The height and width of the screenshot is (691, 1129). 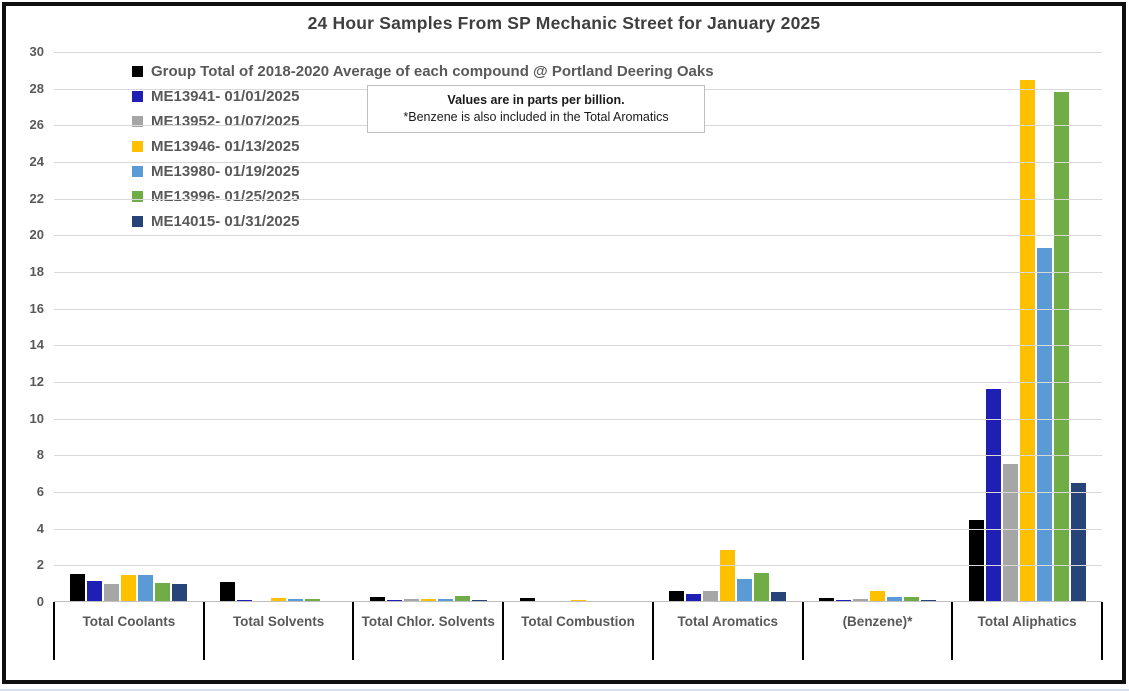 I want to click on legend-label: ME13980- 01/19/2025, so click(x=225, y=171).